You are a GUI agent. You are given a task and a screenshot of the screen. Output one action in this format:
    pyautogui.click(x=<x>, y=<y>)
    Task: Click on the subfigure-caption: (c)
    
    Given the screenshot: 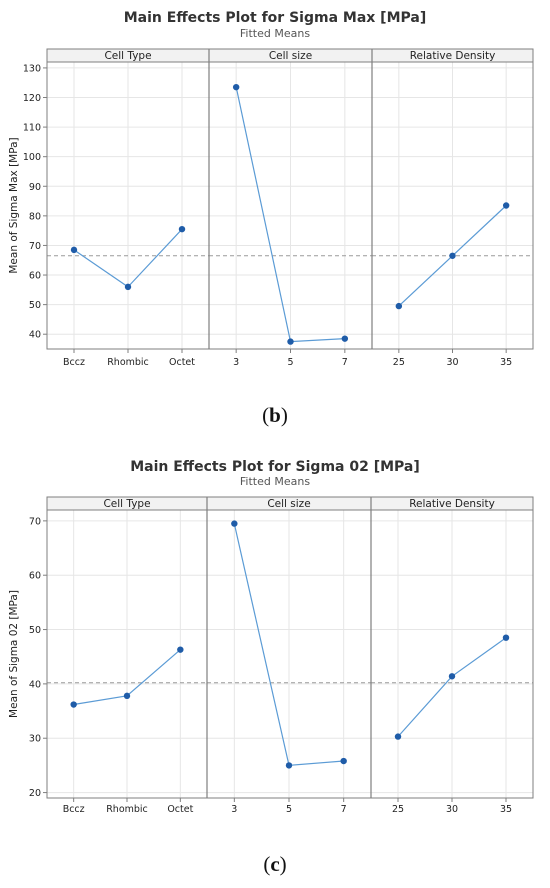 What is the action you would take?
    pyautogui.click(x=274, y=864)
    